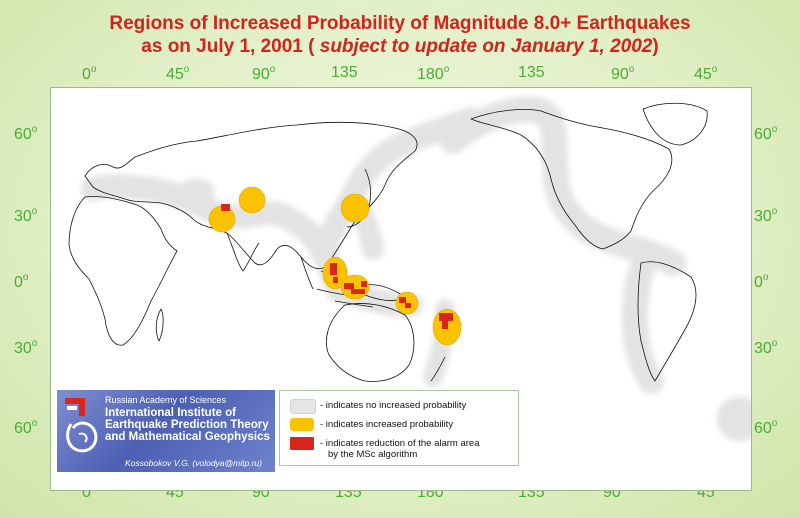  What do you see at coordinates (159, 325) in the screenshot?
I see `madagascar-coast` at bounding box center [159, 325].